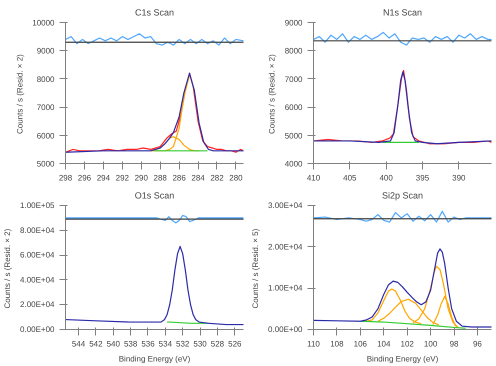  Describe the element at coordinates (179, 178) in the screenshot. I see `x-tick-label: 286` at that location.